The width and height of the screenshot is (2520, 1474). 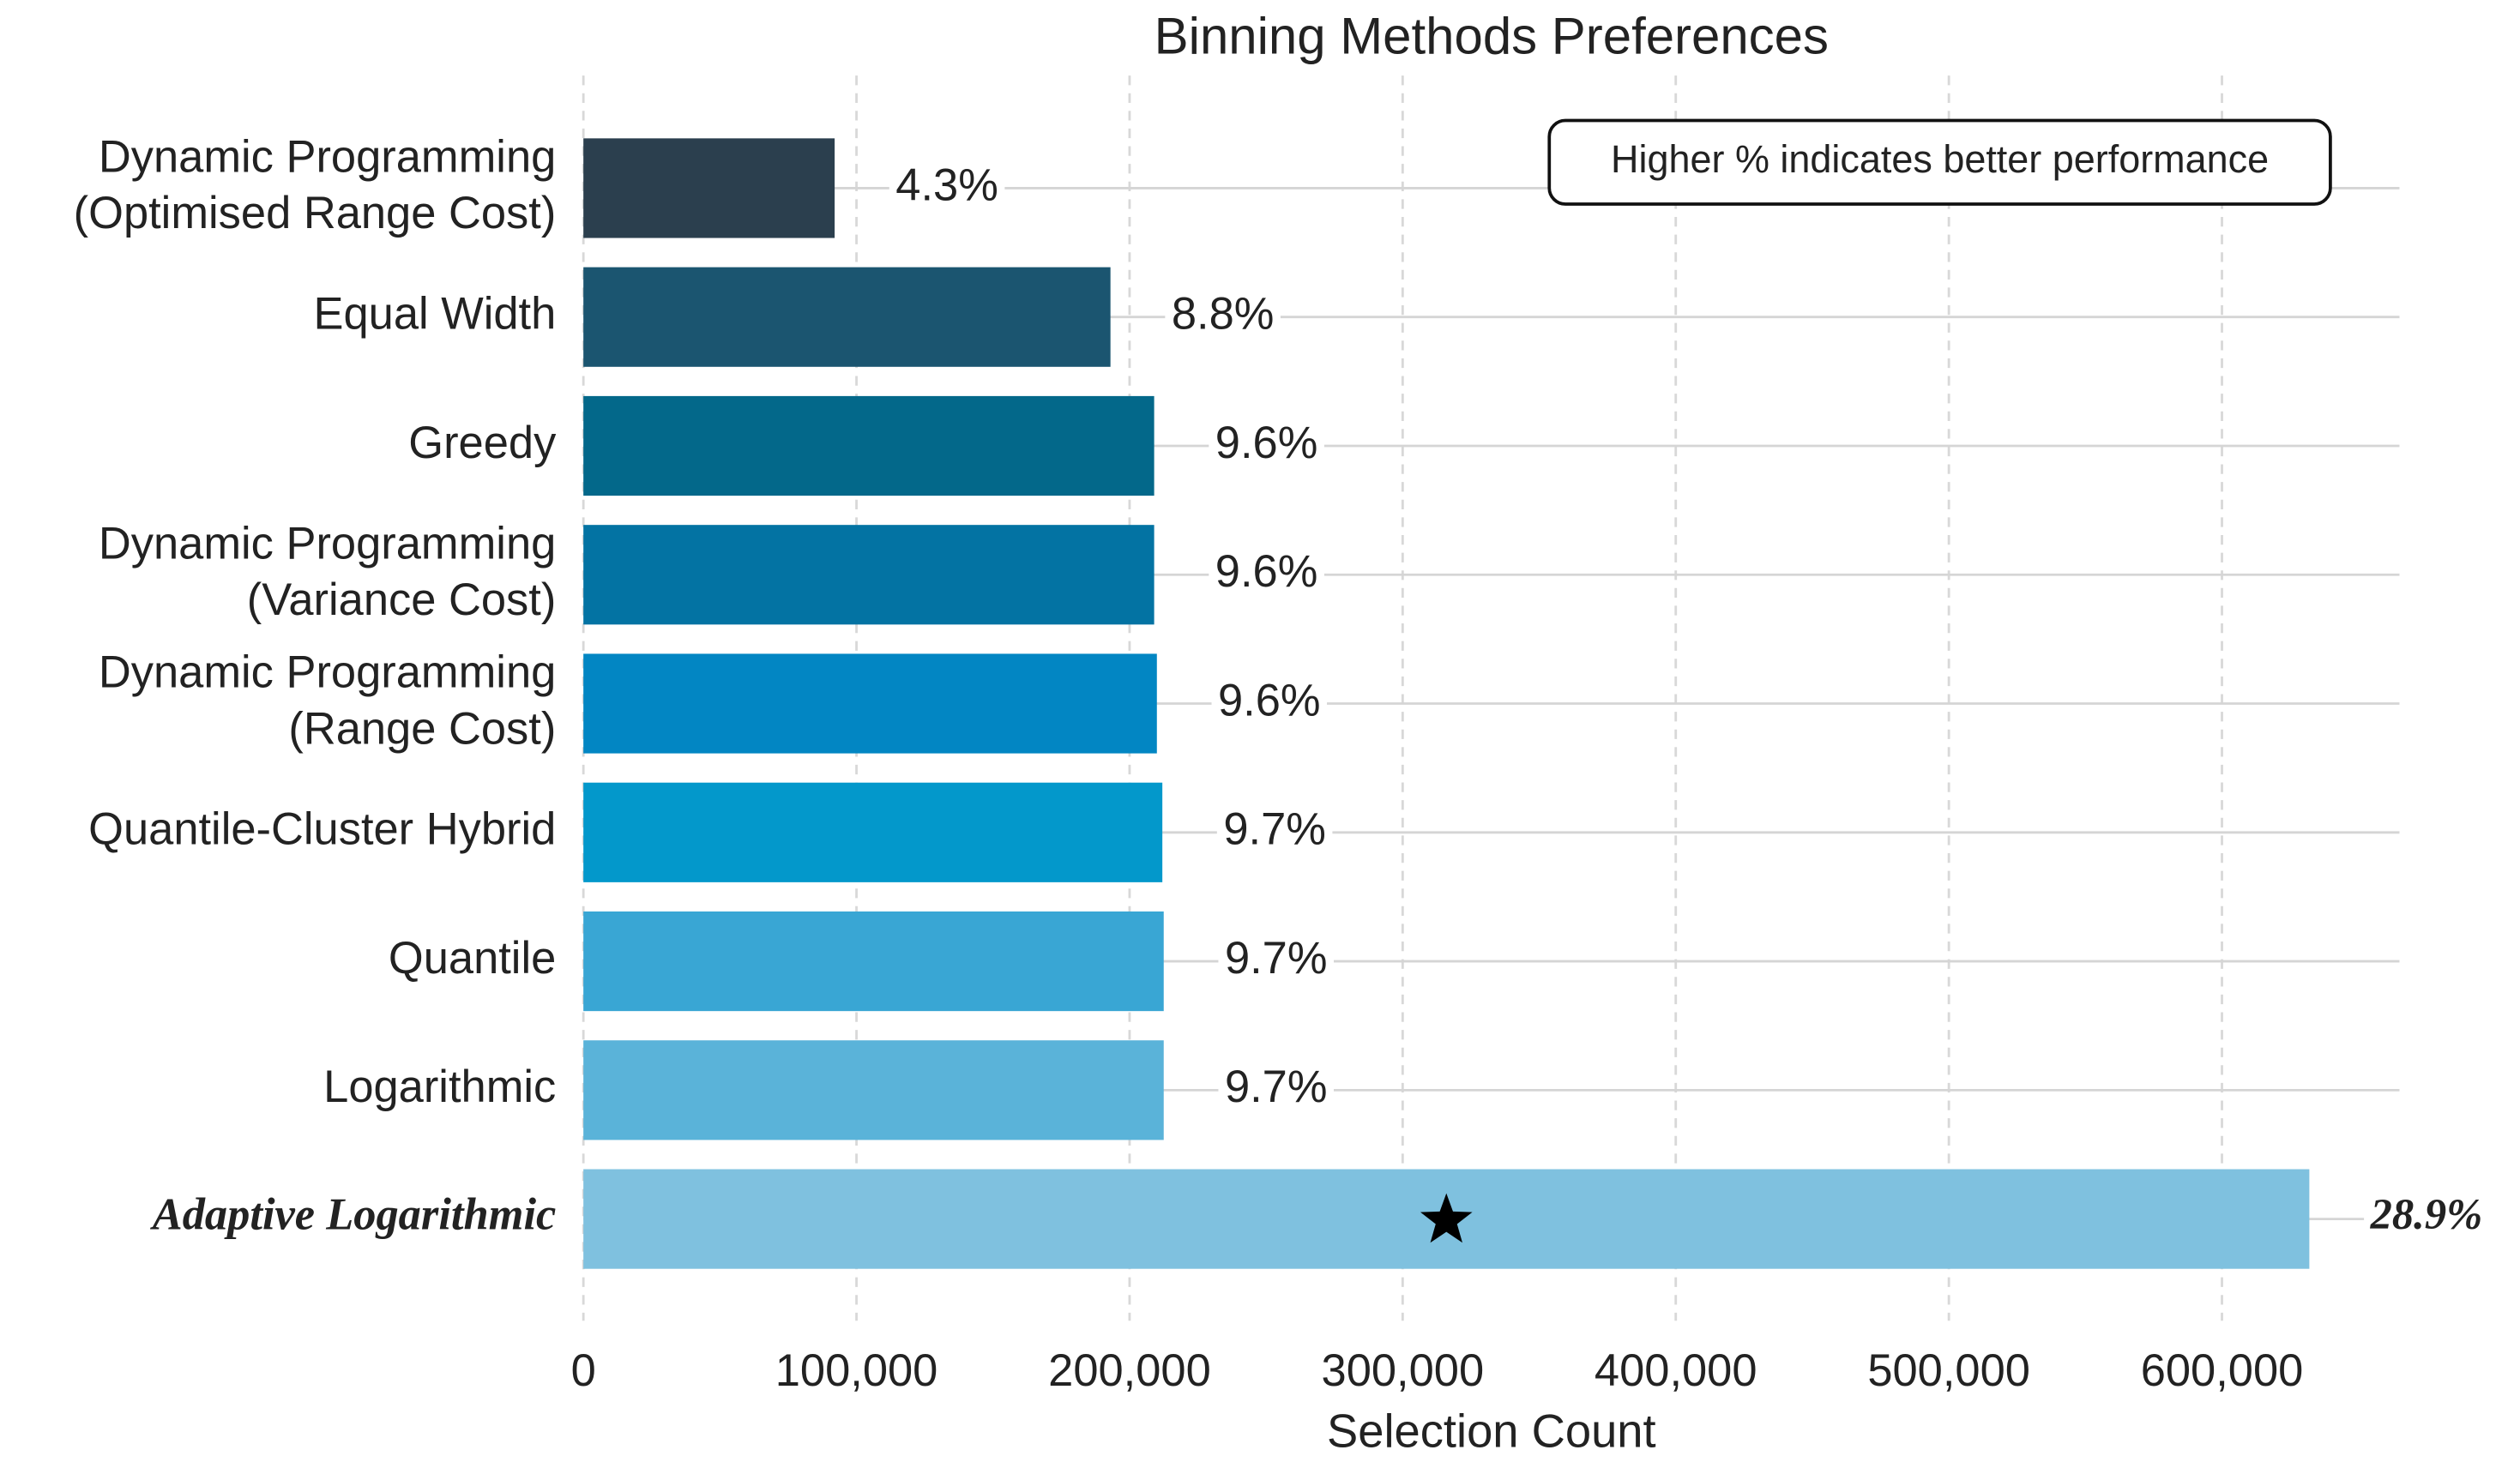 What do you see at coordinates (1491, 36) in the screenshot?
I see `chart-title: Binning Methods Preferences` at bounding box center [1491, 36].